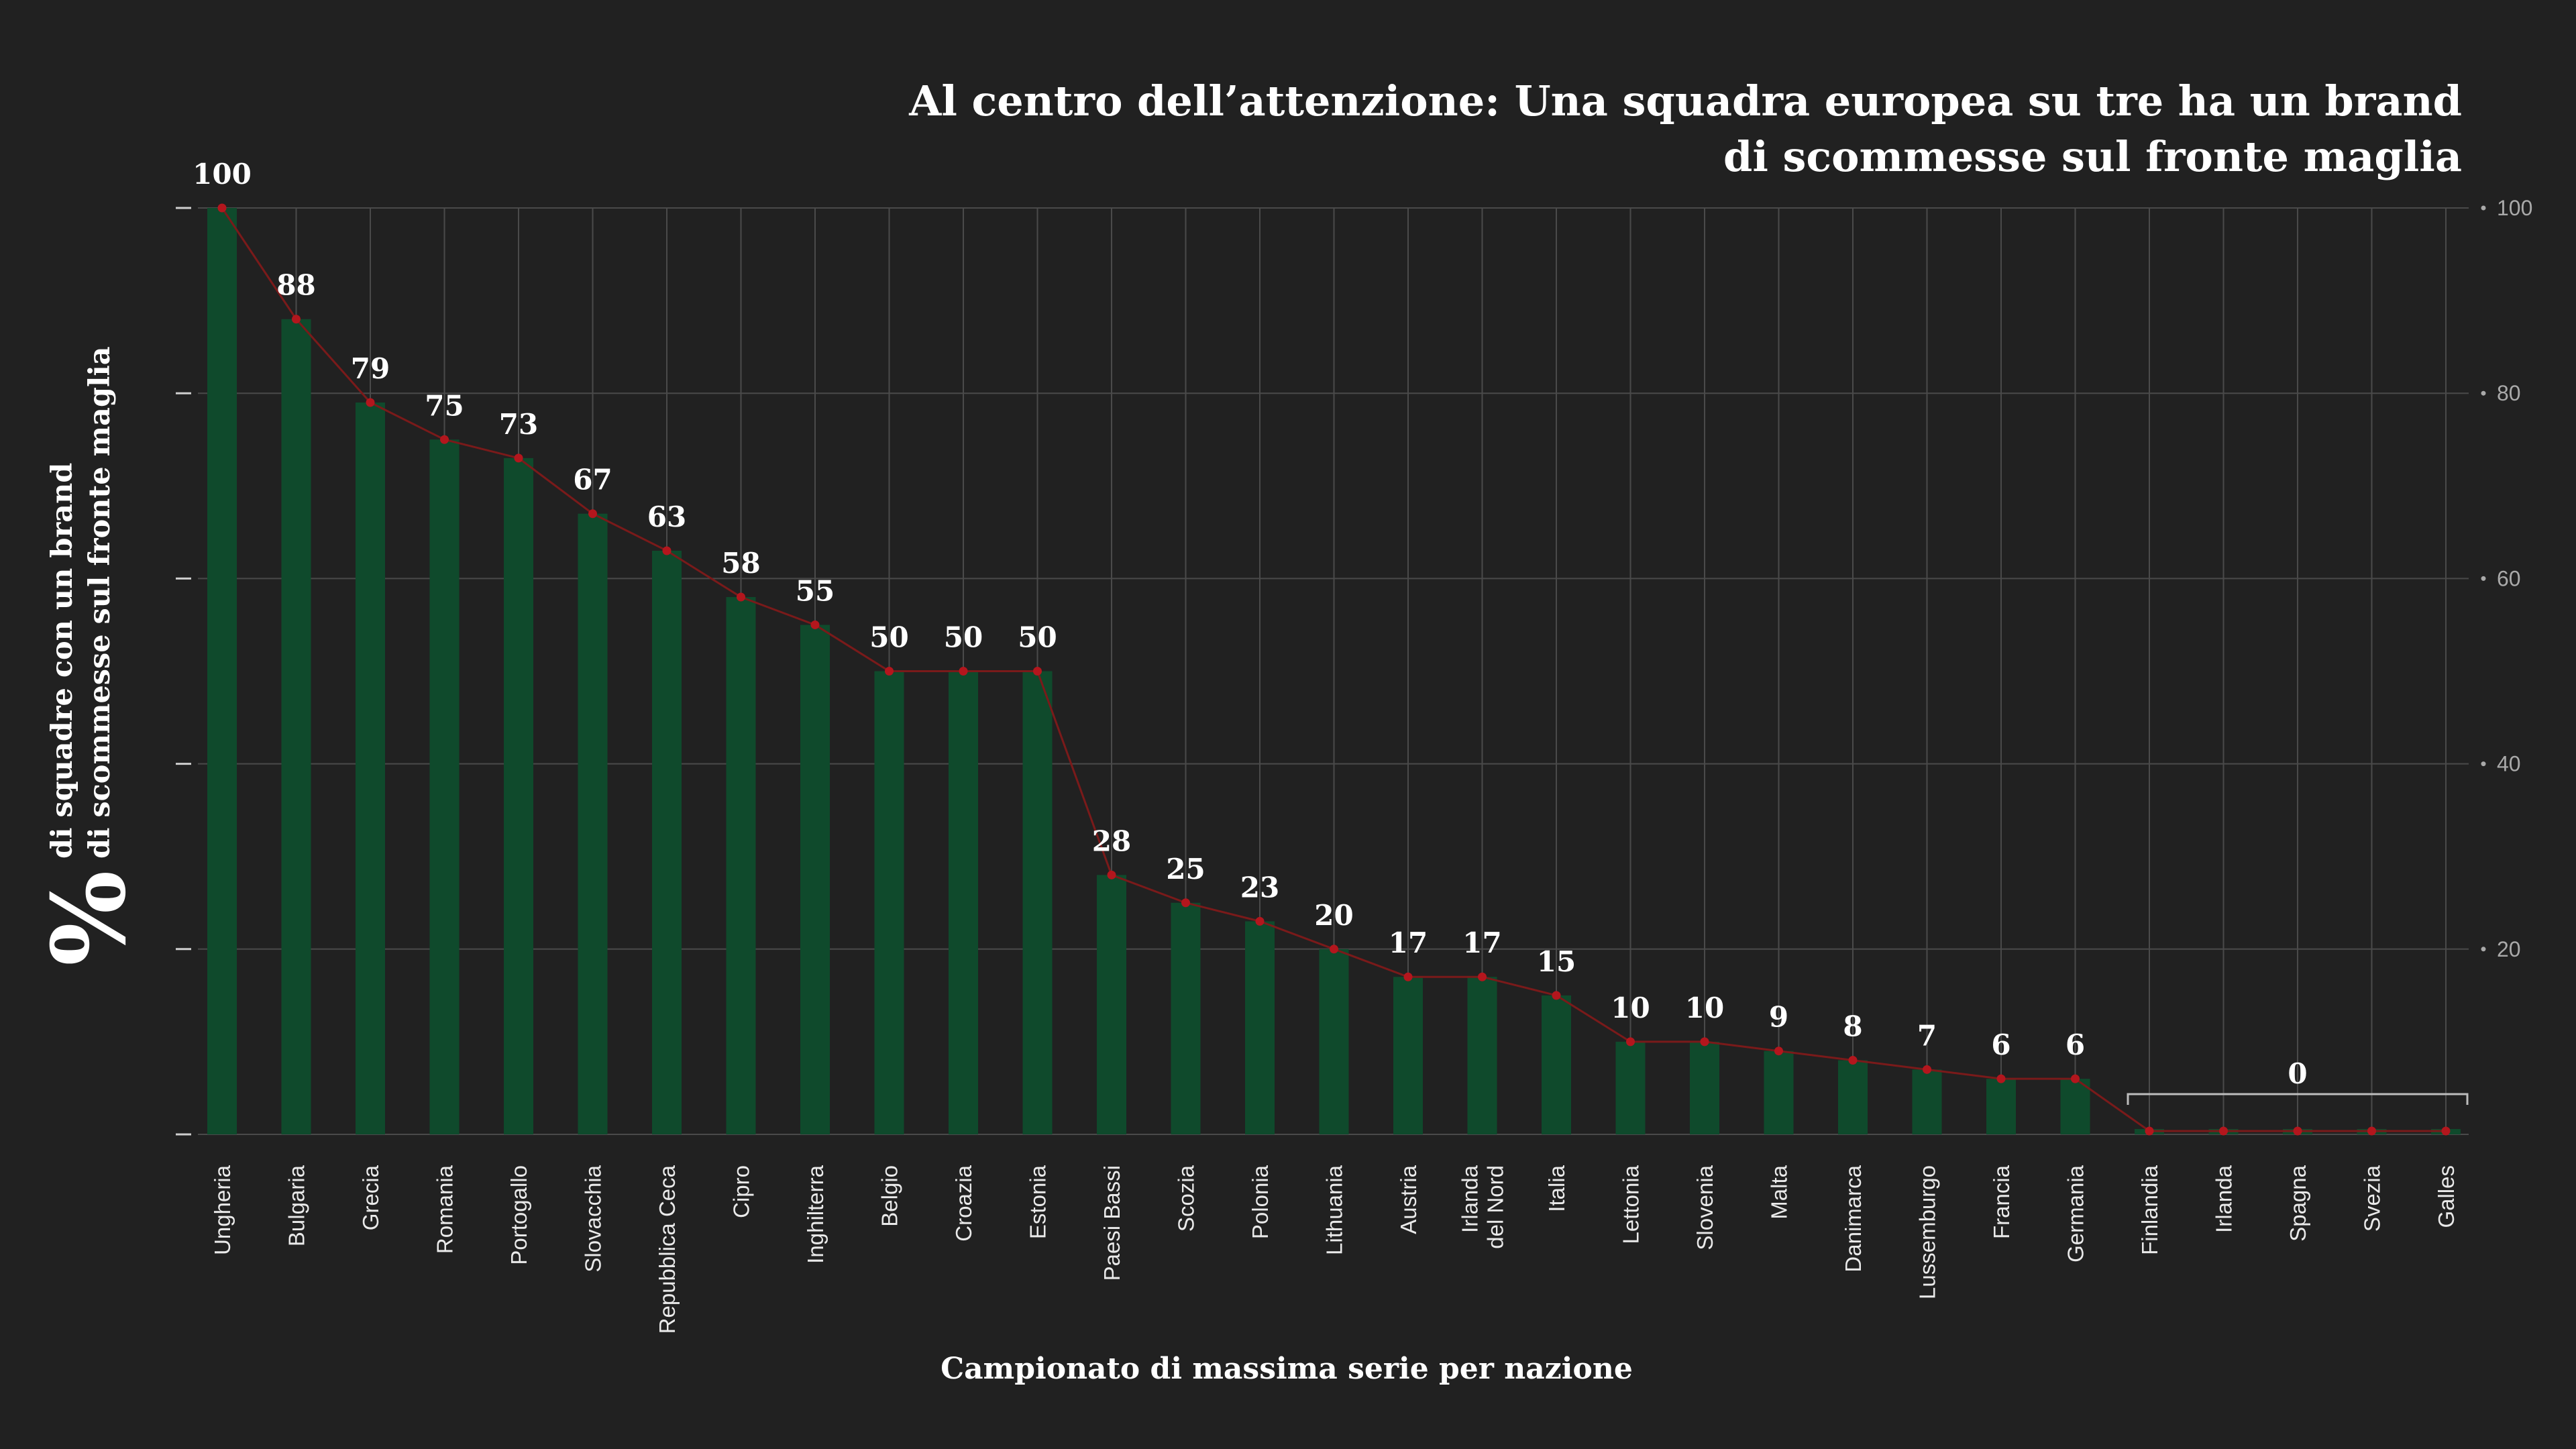 The width and height of the screenshot is (2576, 1449). Describe the element at coordinates (370, 368) in the screenshot. I see `data-label: 79` at that location.